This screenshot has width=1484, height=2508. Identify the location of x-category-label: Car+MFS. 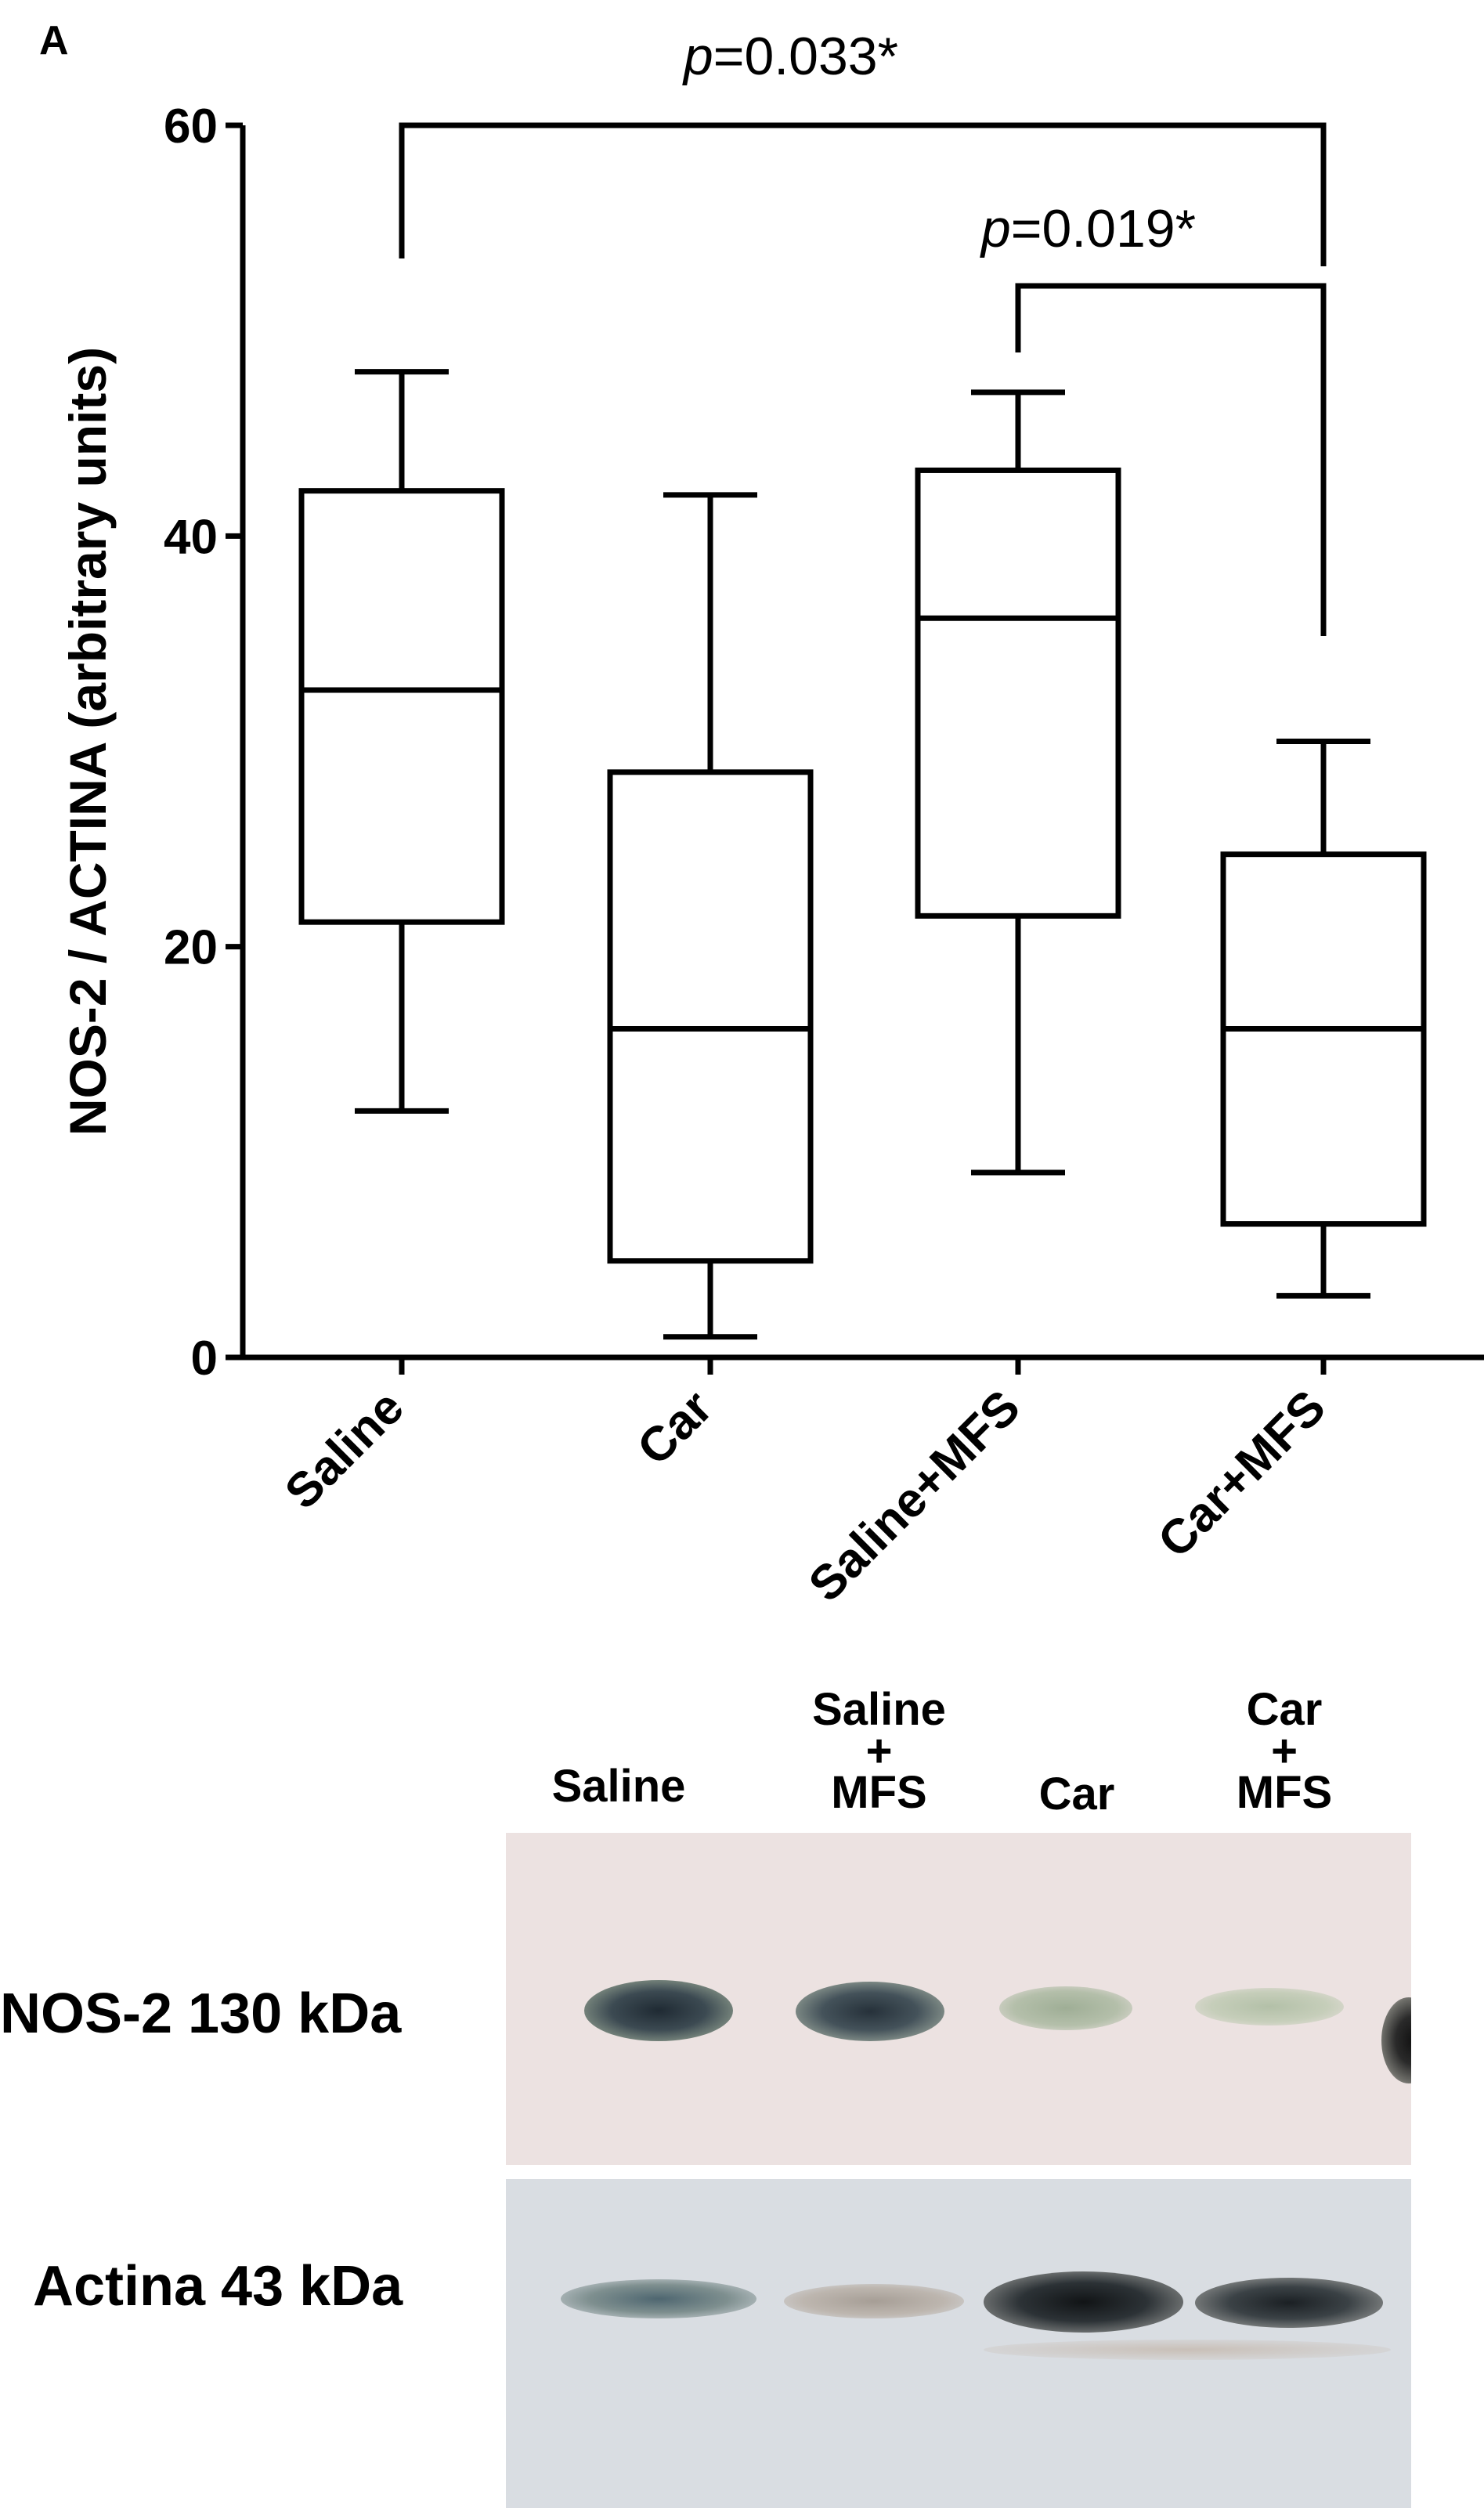
(1242, 1474).